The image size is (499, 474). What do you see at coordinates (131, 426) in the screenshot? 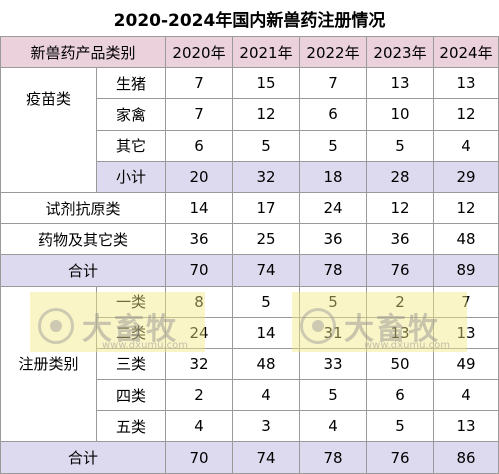
I see `row-label: 五类` at bounding box center [131, 426].